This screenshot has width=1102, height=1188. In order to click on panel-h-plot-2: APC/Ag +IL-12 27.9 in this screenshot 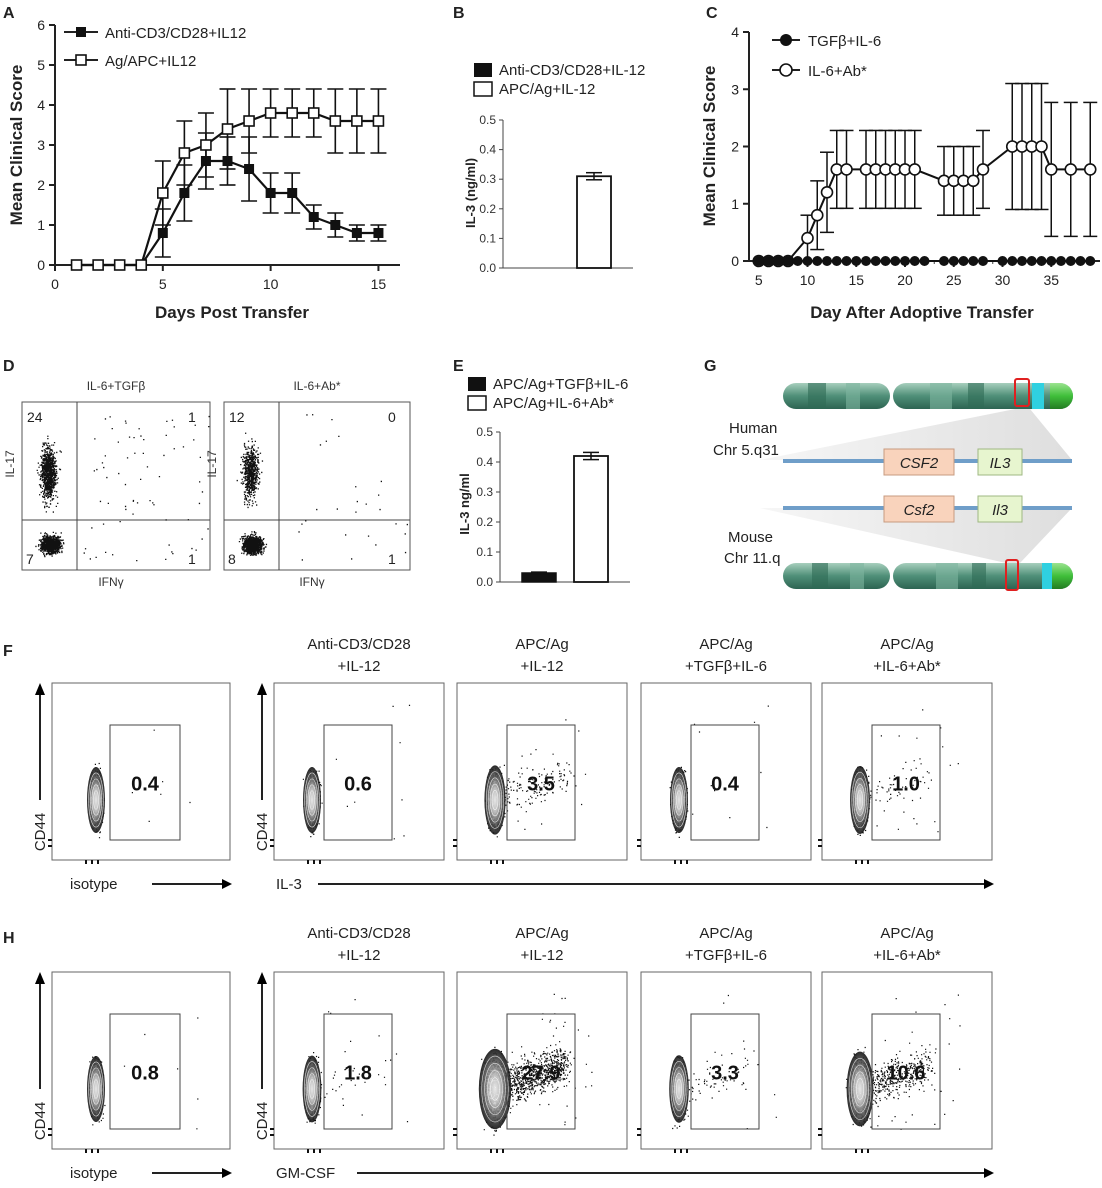, I will do `click(540, 1039)`.